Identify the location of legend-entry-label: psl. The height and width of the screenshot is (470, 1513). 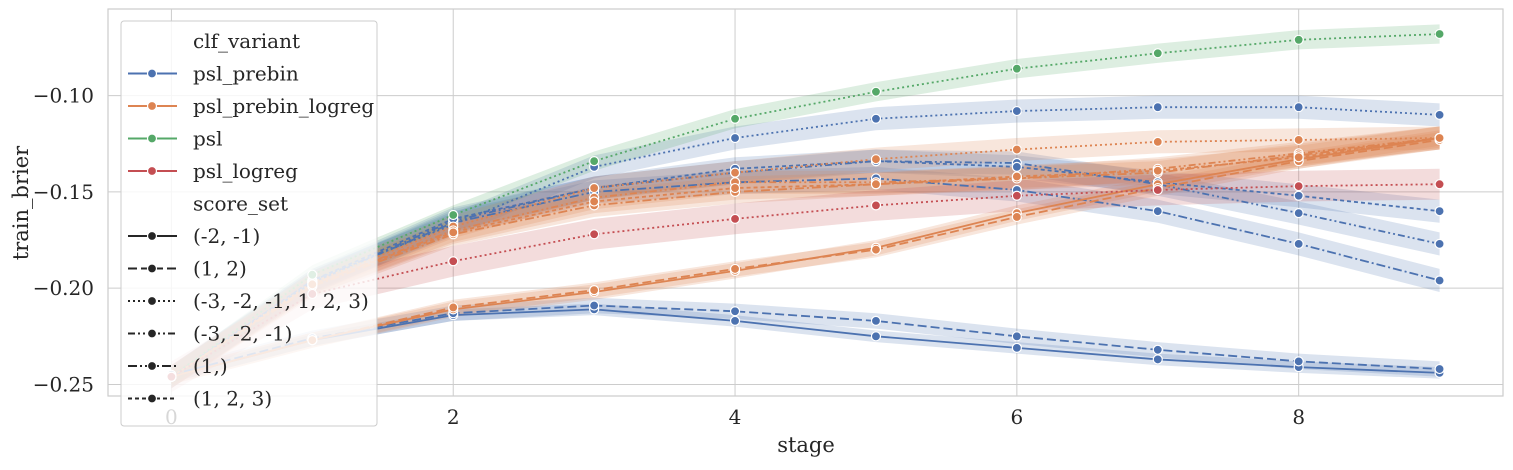
(207, 139).